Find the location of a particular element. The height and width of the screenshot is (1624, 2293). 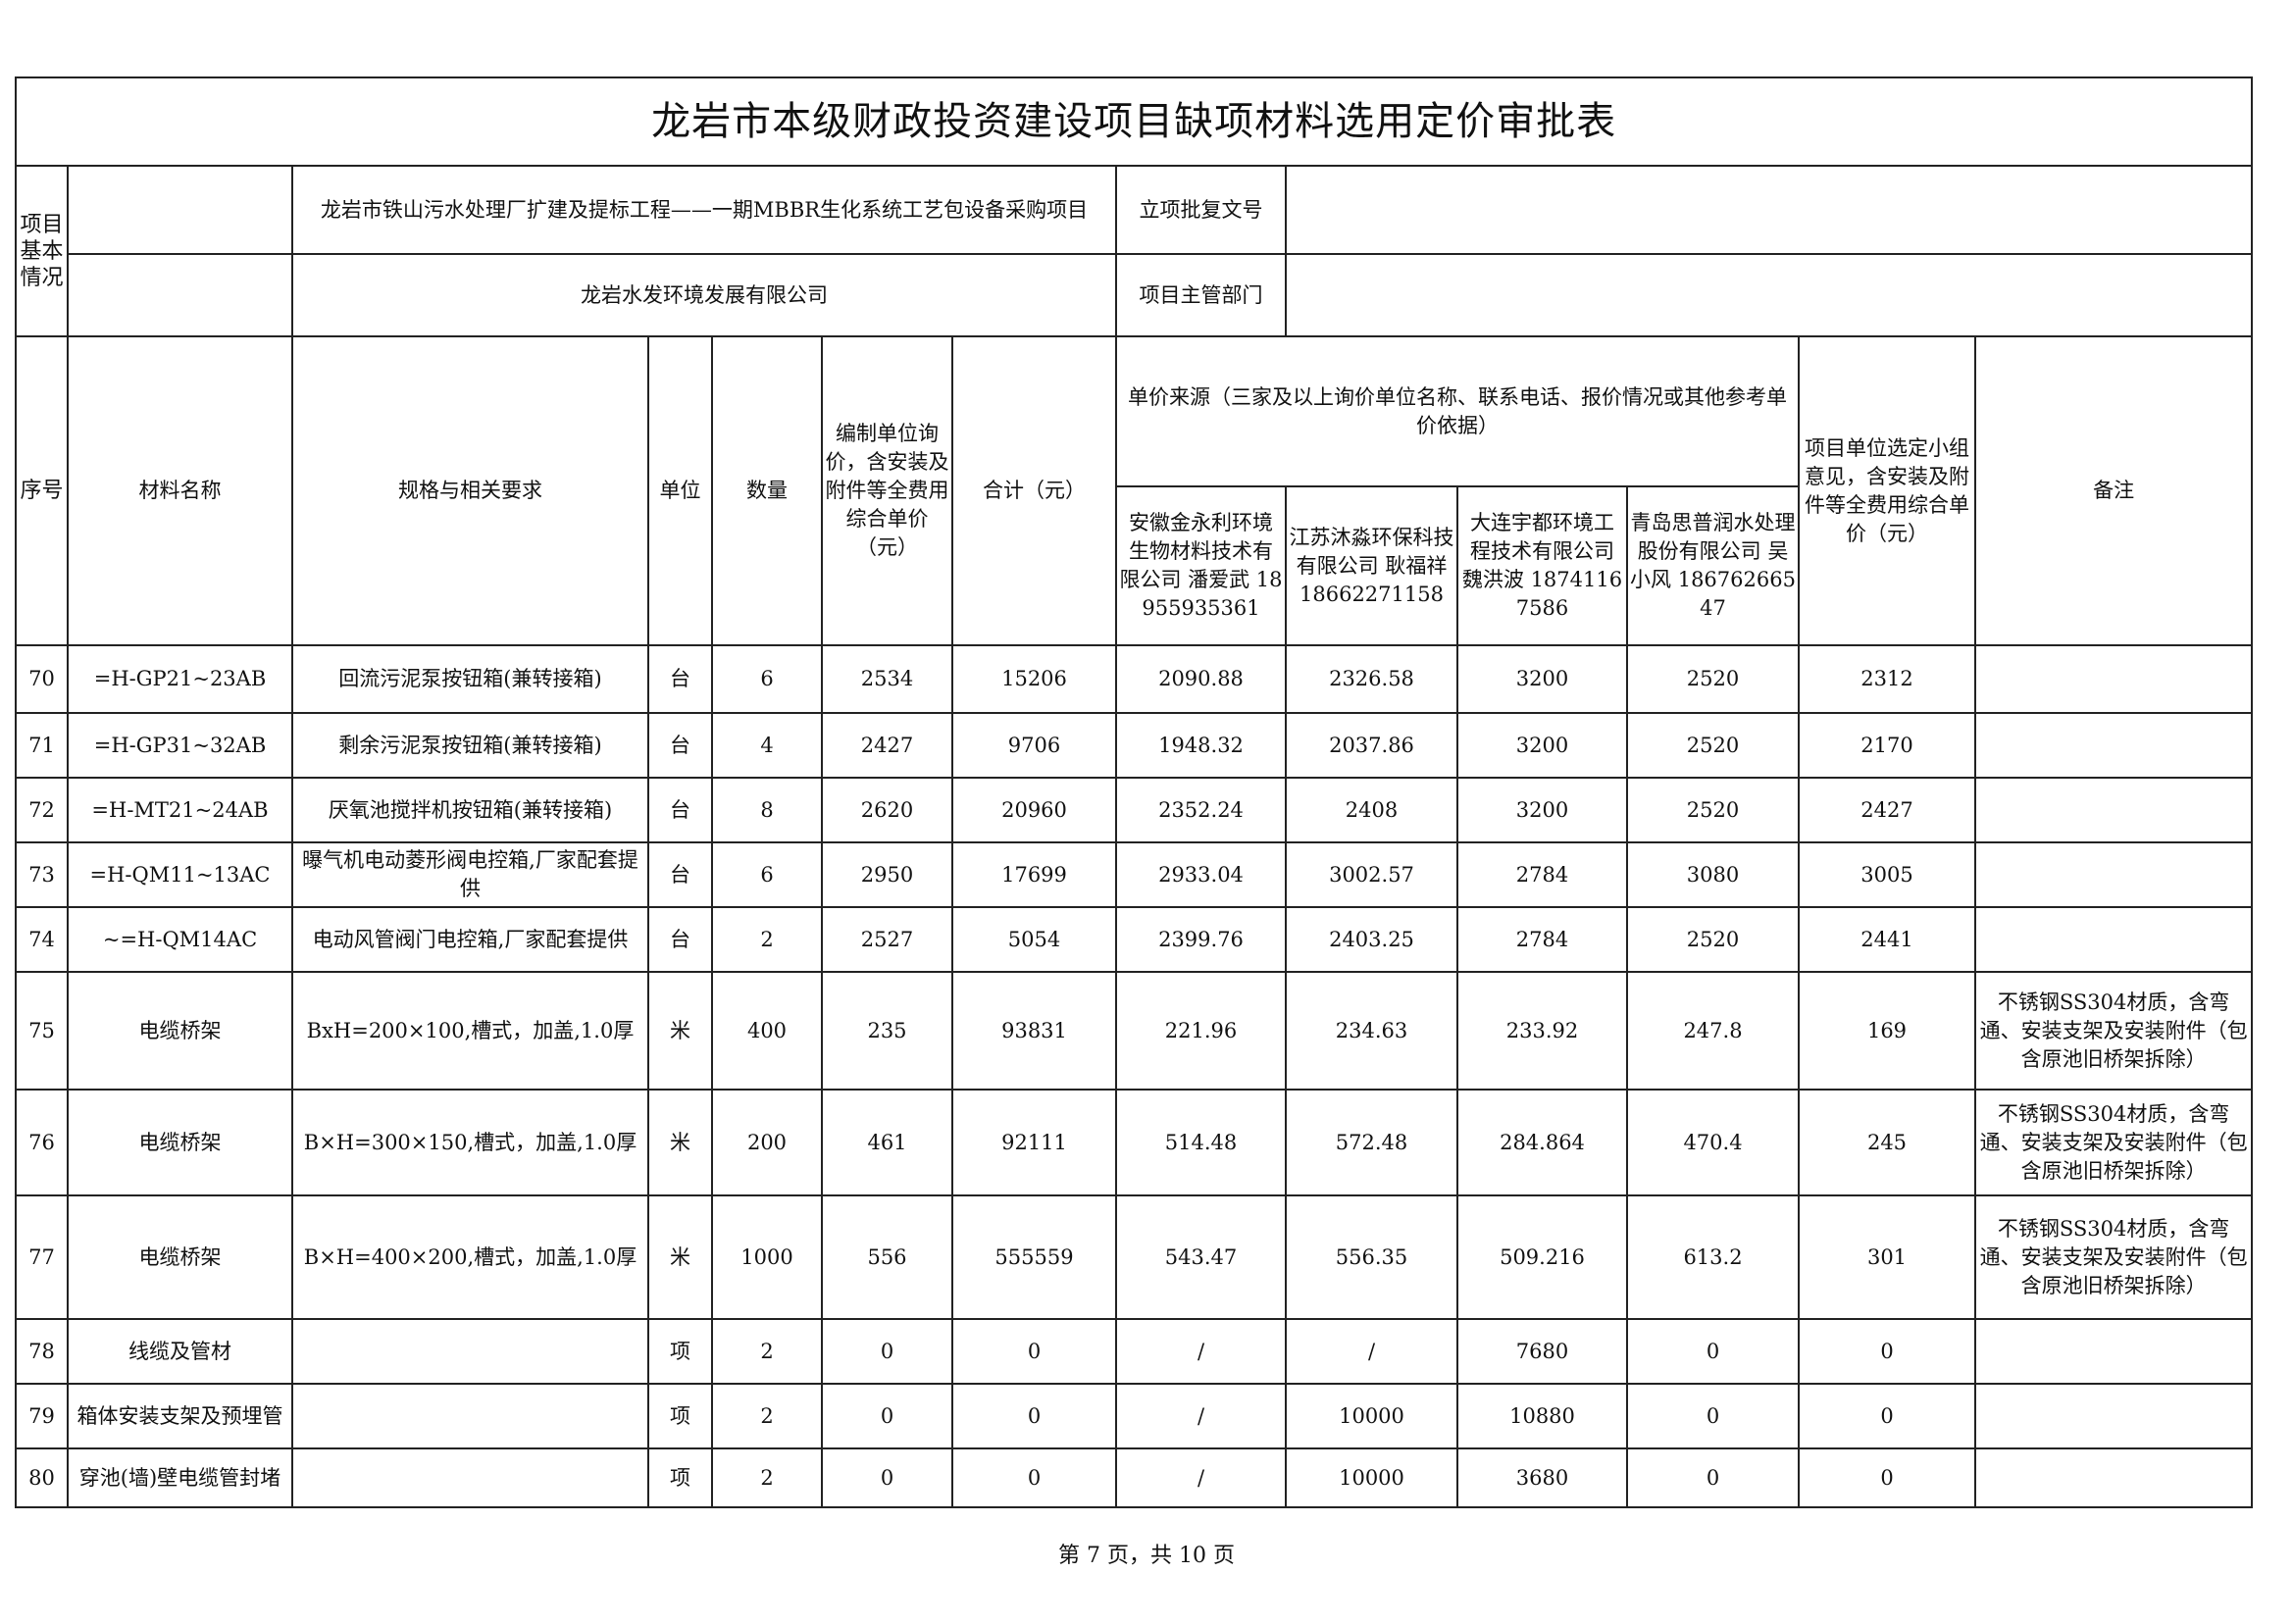

cell-selected: 169 is located at coordinates (1887, 1031).